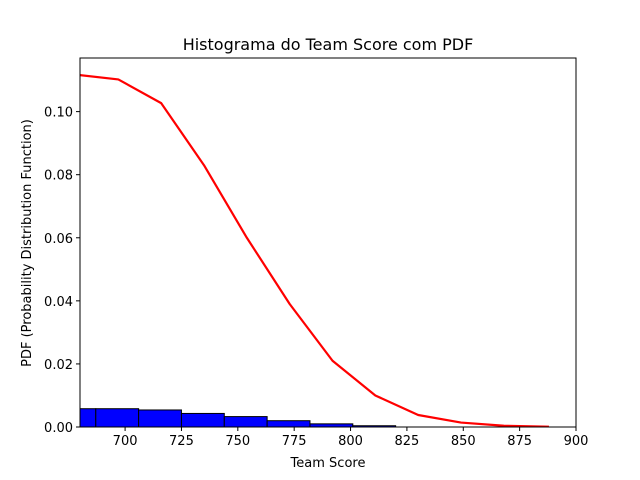 Image resolution: width=640 pixels, height=480 pixels. What do you see at coordinates (58, 365) in the screenshot?
I see `y-tick-label: 0.02` at bounding box center [58, 365].